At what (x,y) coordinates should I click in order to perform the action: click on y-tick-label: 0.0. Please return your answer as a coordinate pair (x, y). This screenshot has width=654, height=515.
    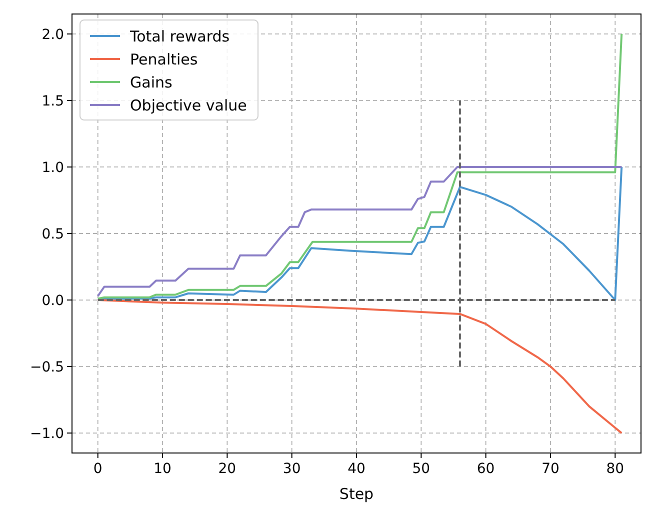
    Looking at the image, I should click on (53, 300).